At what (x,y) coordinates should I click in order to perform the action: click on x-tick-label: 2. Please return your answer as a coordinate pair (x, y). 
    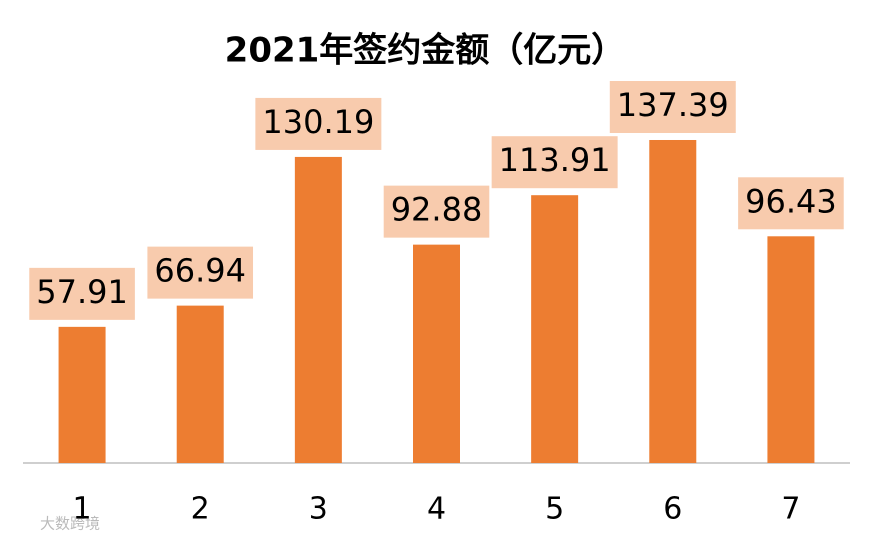
    Looking at the image, I should click on (200, 509).